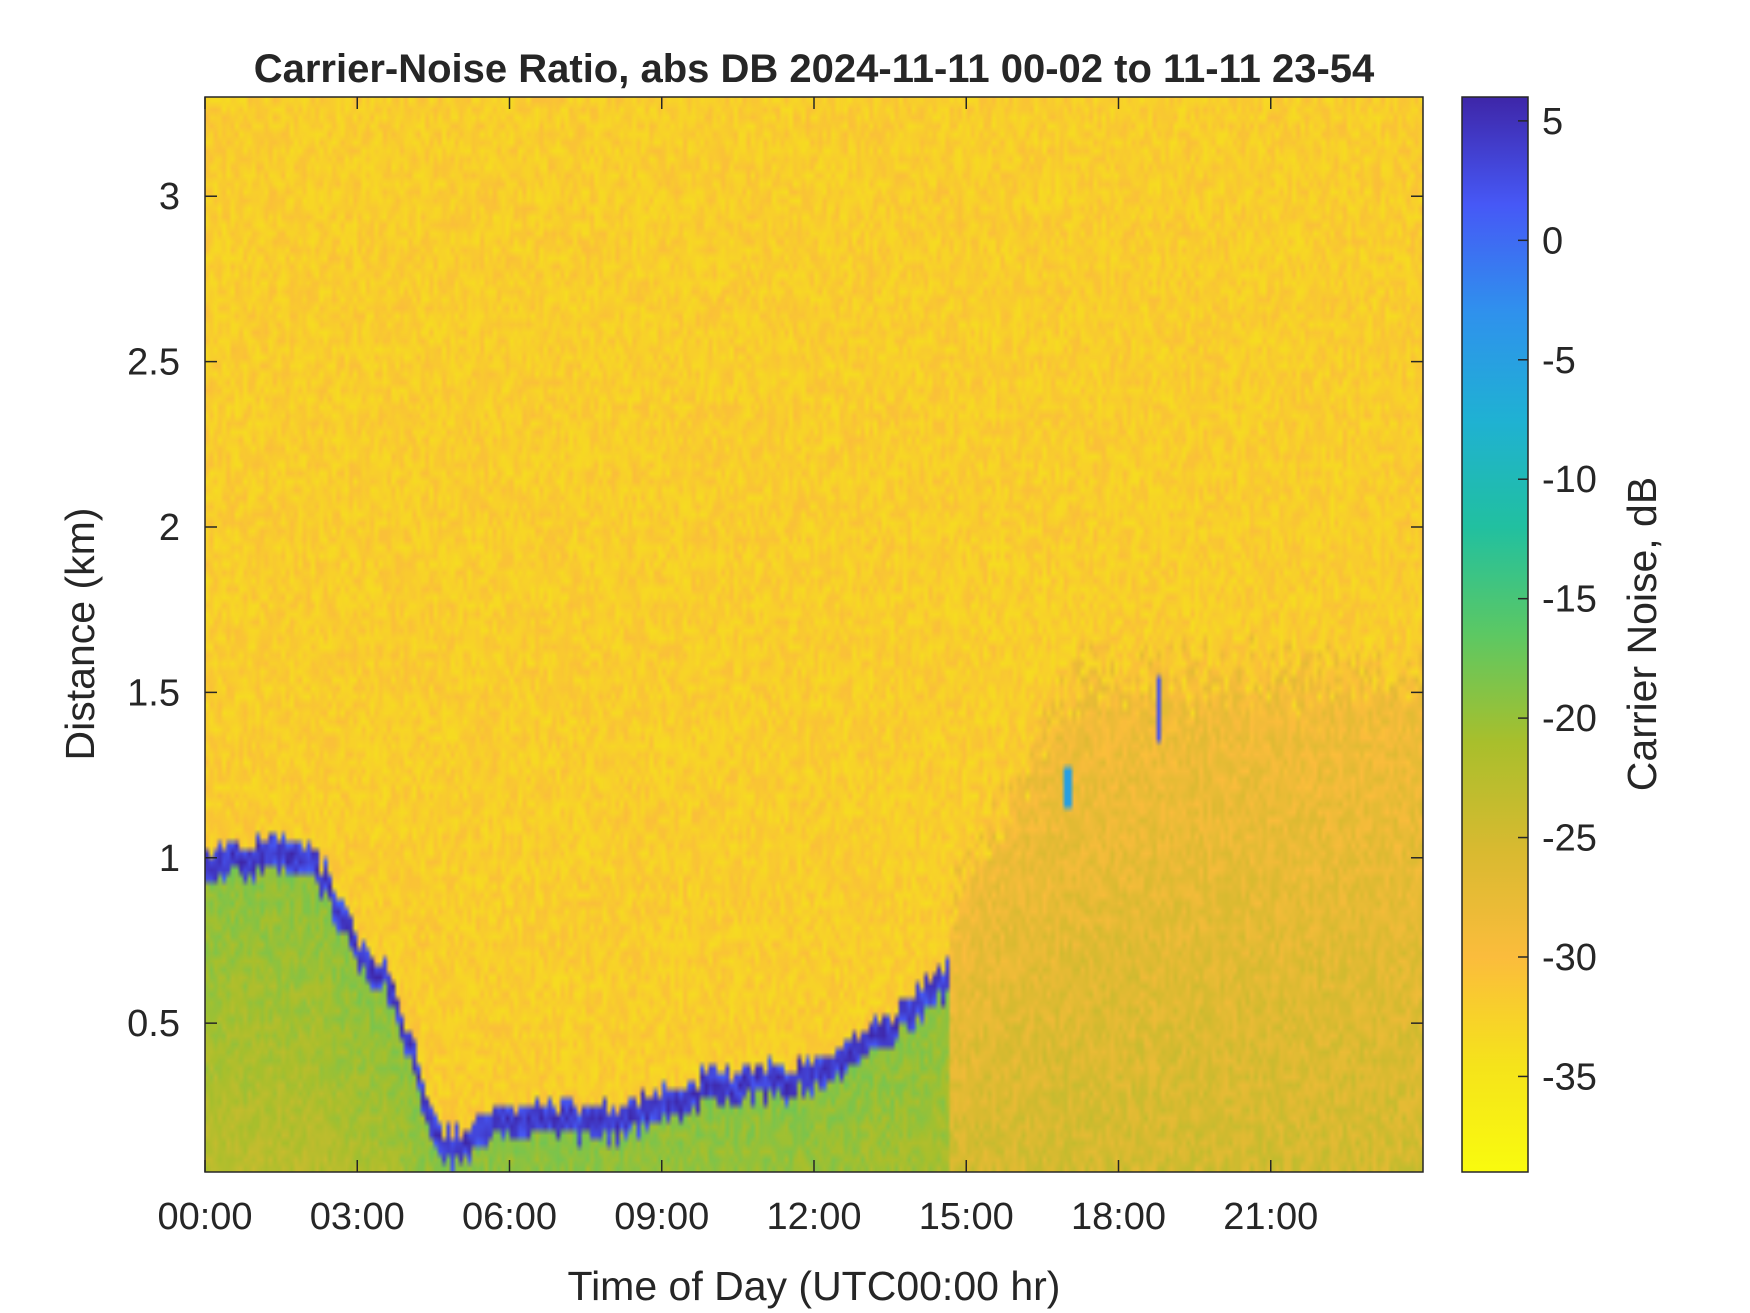 This screenshot has height=1313, width=1750. What do you see at coordinates (1569, 839) in the screenshot?
I see `colorbar-tick-label: -25` at bounding box center [1569, 839].